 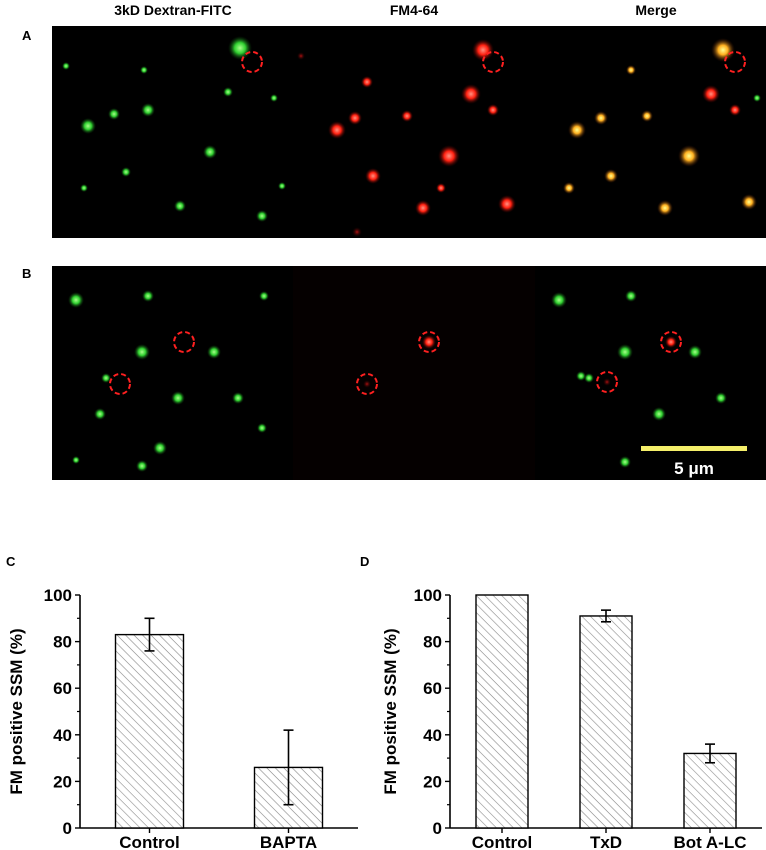 I want to click on micrograph-b-merge: 5 μm, so click(x=650, y=373).